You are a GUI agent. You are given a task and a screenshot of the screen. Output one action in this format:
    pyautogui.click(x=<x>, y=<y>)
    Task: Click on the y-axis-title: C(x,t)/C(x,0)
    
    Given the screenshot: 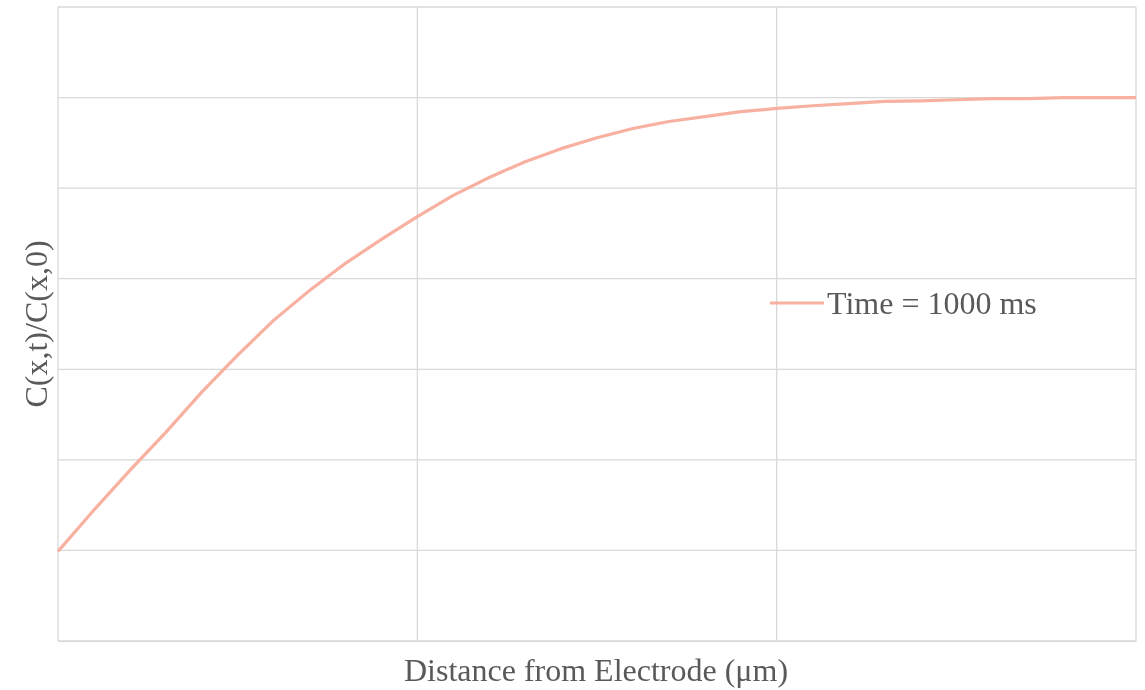 What is the action you would take?
    pyautogui.click(x=36, y=324)
    